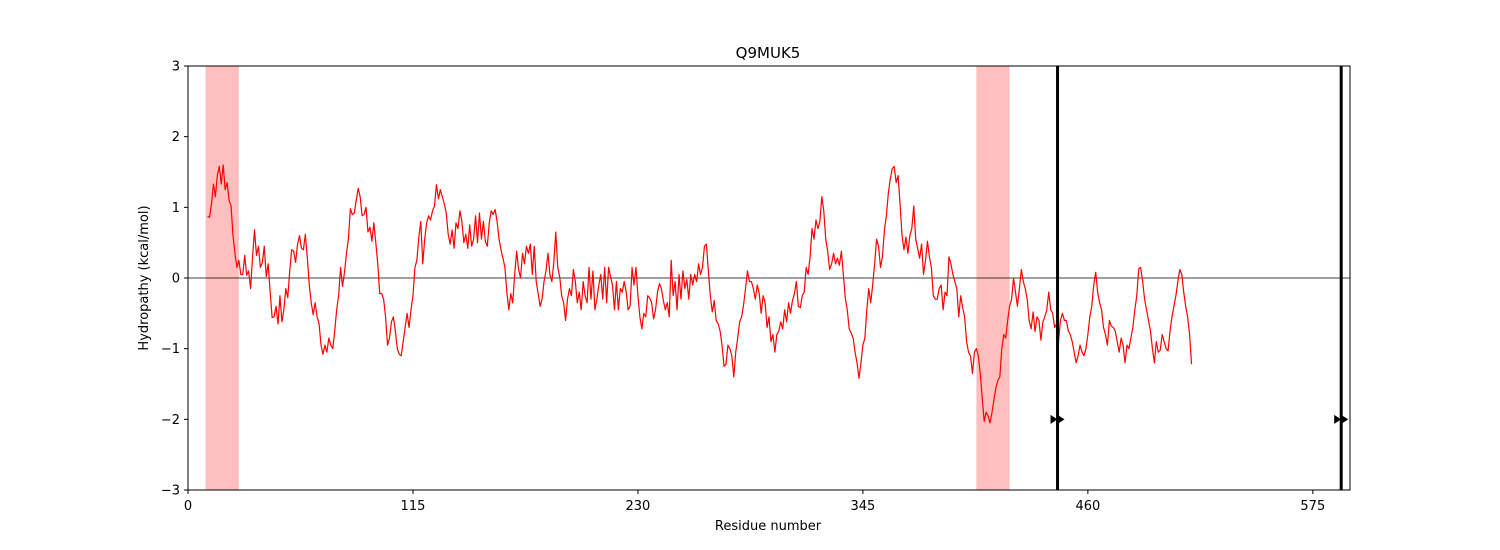  I want to click on x-tick-label: 575, so click(1312, 506).